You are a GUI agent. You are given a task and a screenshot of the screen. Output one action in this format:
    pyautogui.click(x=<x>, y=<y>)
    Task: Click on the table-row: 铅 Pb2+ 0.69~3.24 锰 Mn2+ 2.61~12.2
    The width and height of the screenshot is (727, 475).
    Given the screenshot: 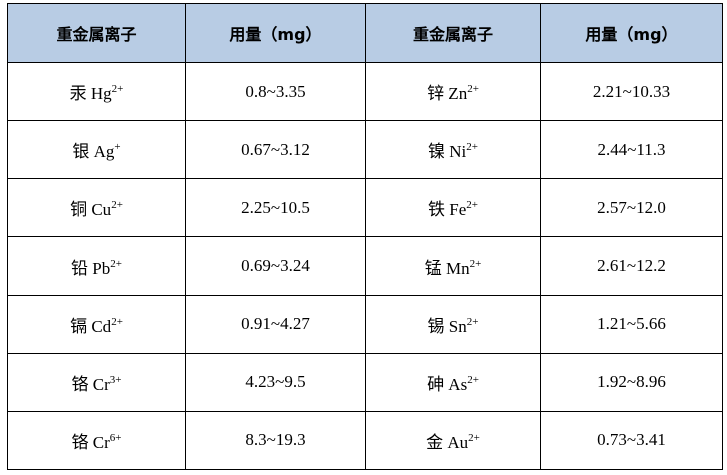 What is the action you would take?
    pyautogui.click(x=365, y=266)
    